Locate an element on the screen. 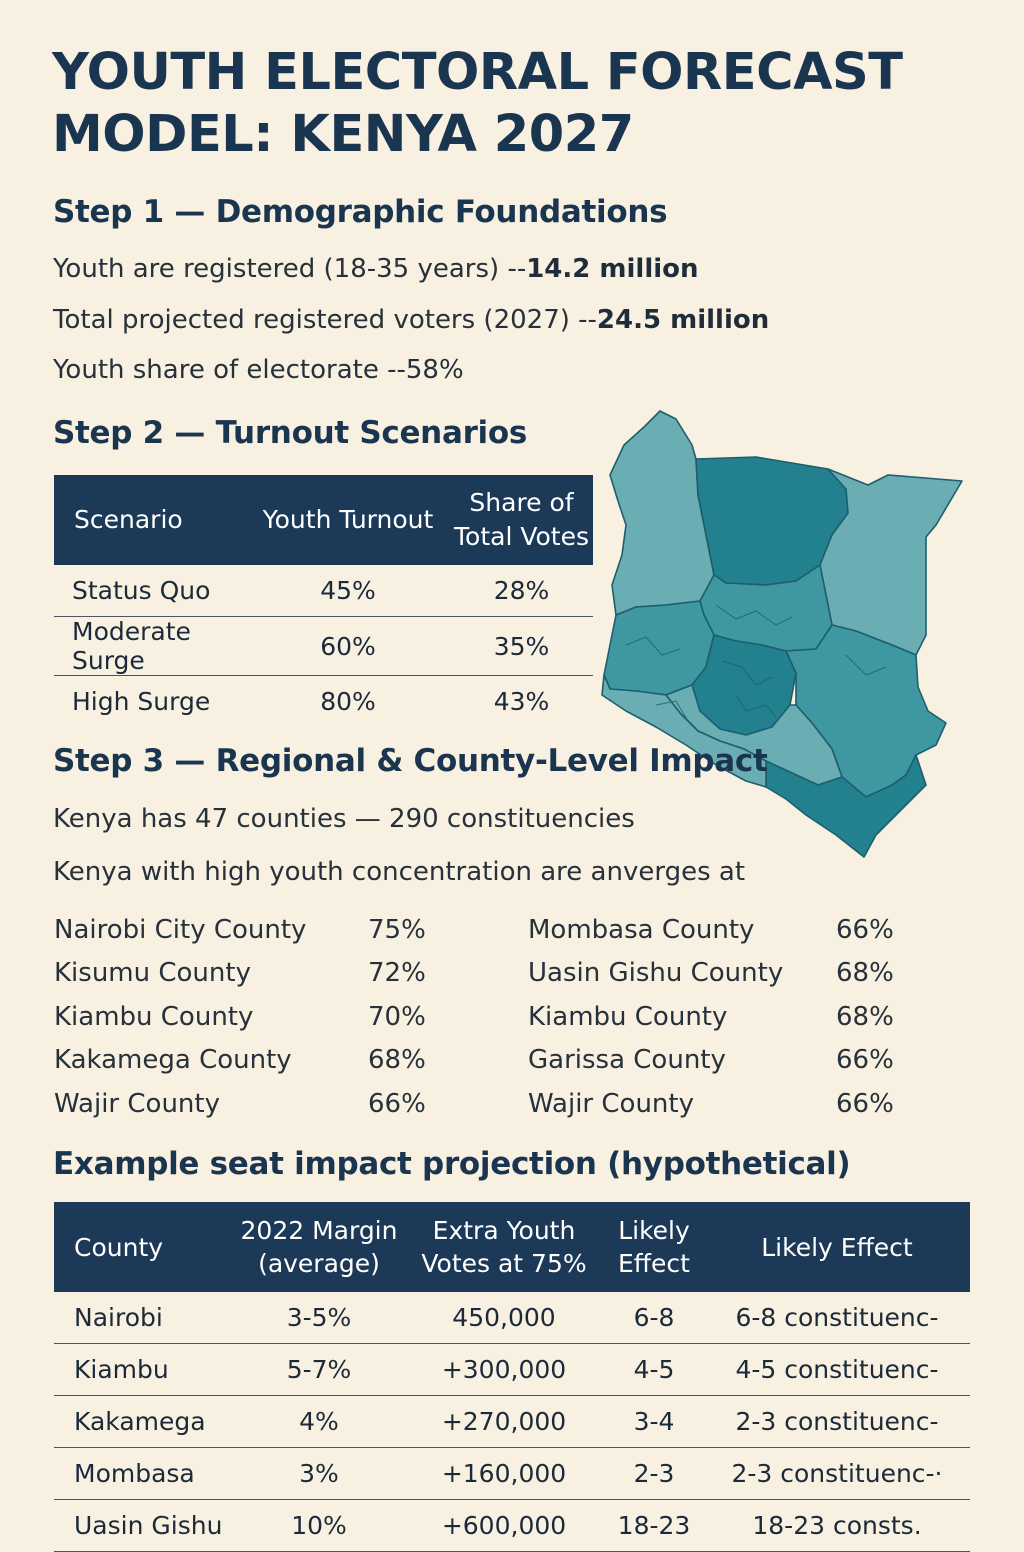 Image resolution: width=1024 pixels, height=1552 pixels. youth-turnout-cell: 45% is located at coordinates (348, 591).